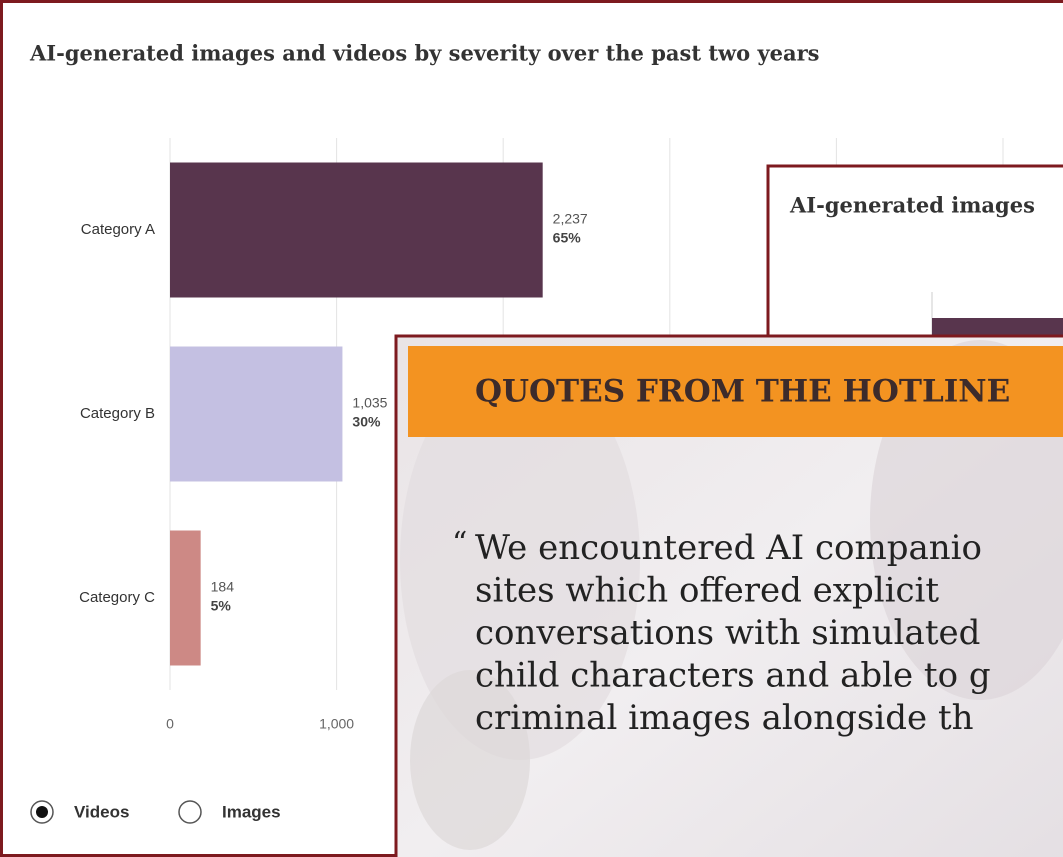  What do you see at coordinates (570, 219) in the screenshot?
I see `value-label: 2,237` at bounding box center [570, 219].